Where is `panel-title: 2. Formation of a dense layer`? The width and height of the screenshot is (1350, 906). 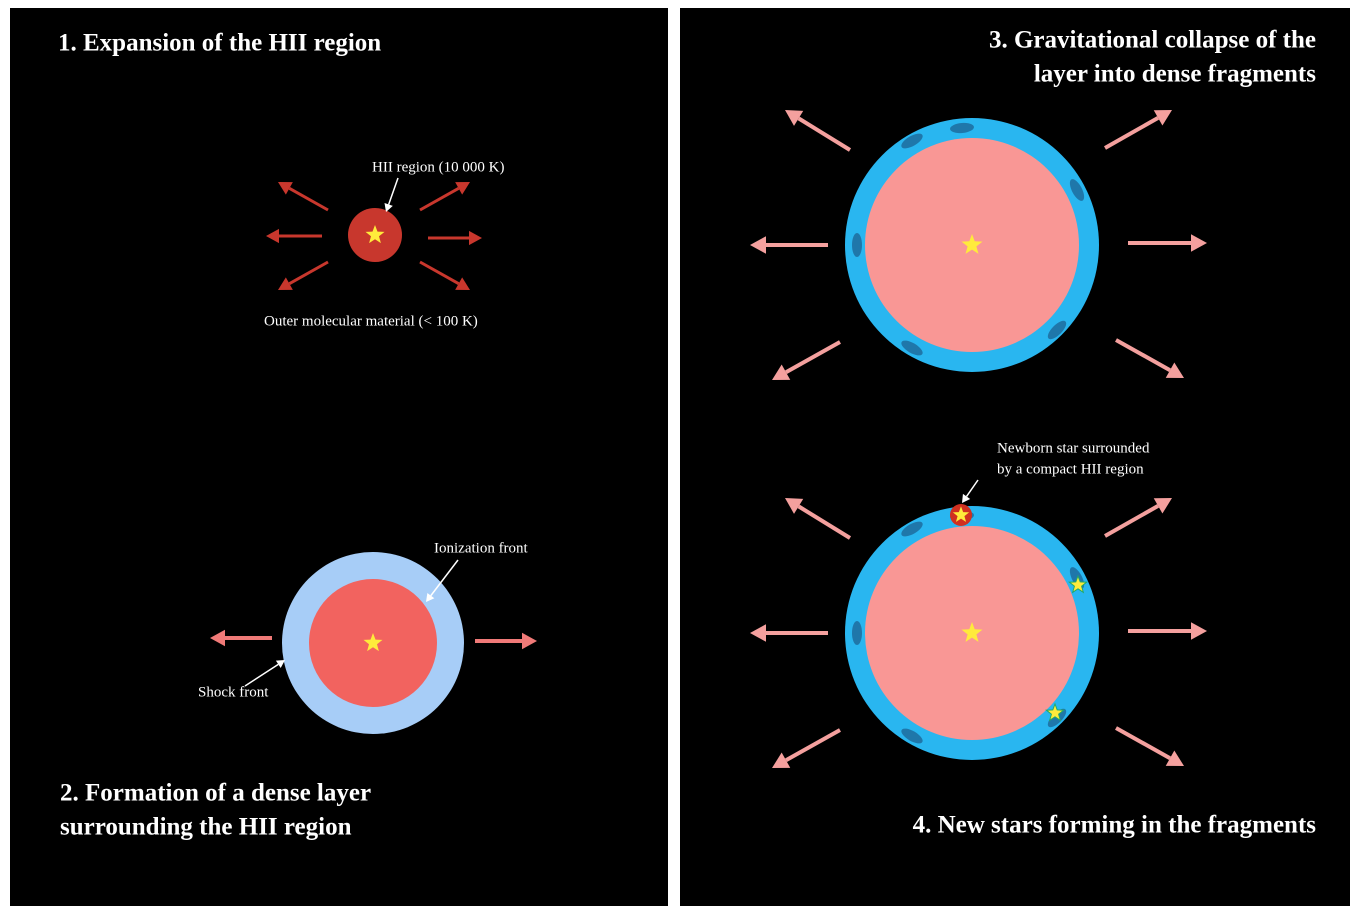
panel-title: 2. Formation of a dense layer is located at coordinates (215, 793).